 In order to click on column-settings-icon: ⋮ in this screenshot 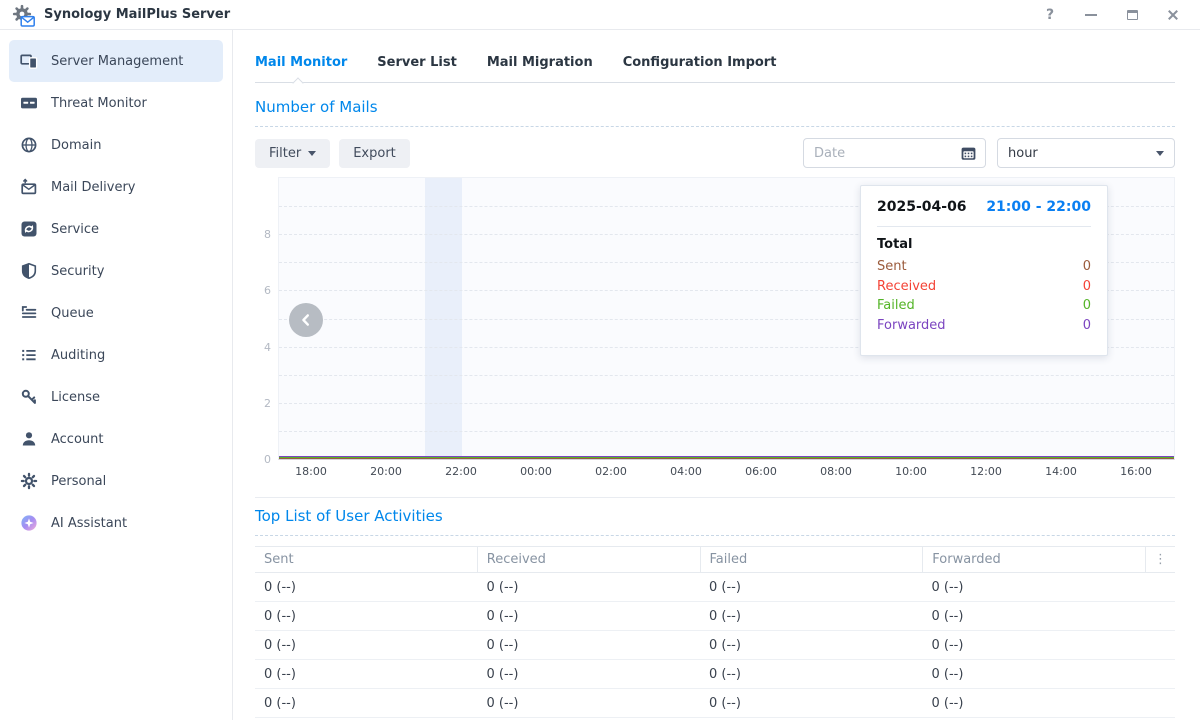, I will do `click(1160, 559)`.